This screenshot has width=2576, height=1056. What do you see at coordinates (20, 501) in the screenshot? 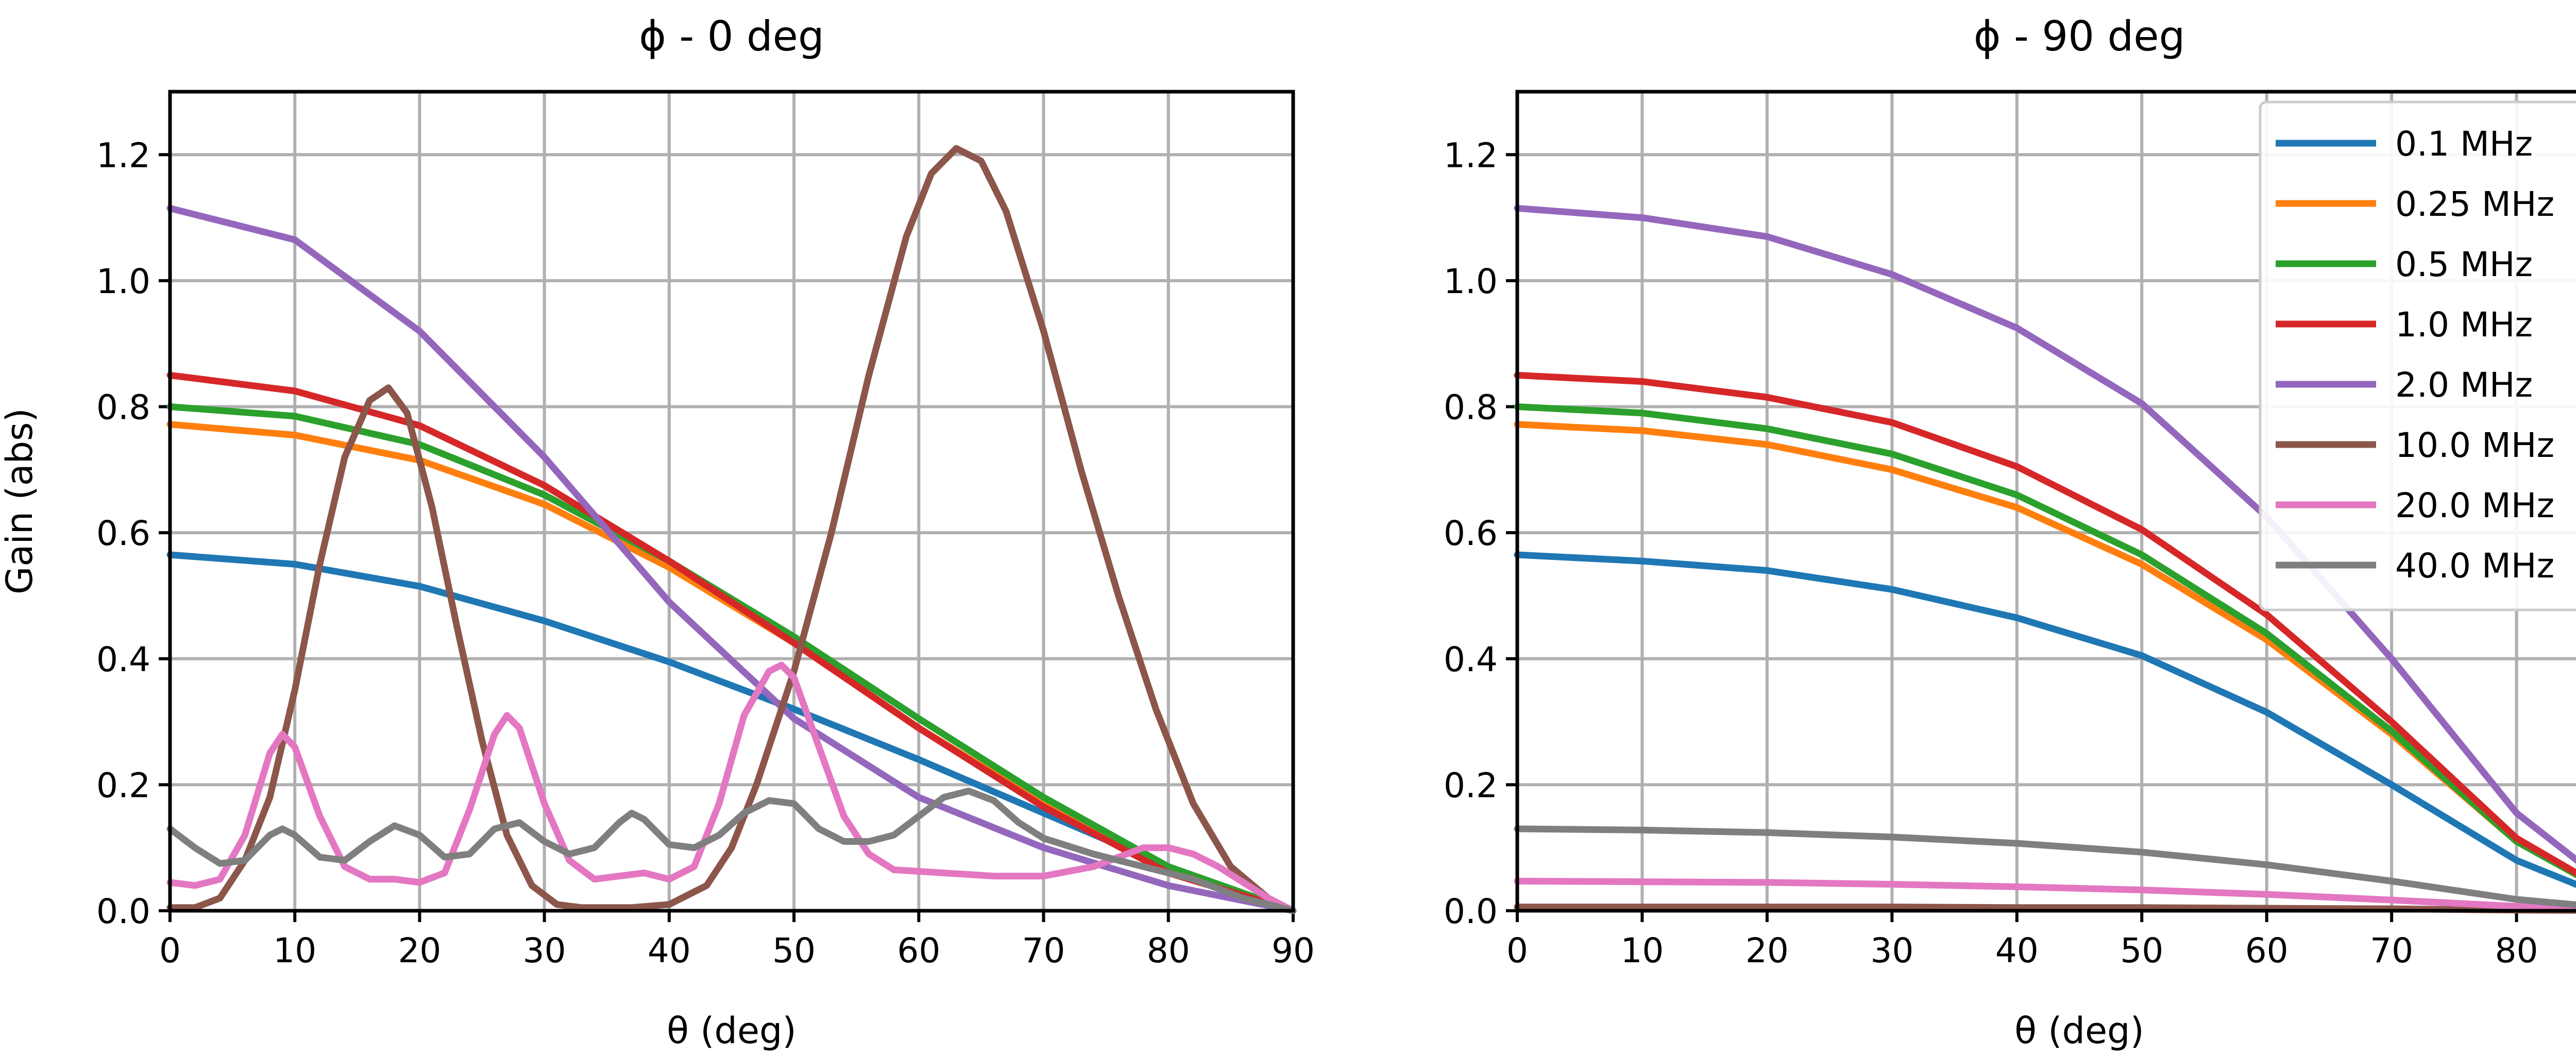
I see `y-axis-label: Gain (abs)` at bounding box center [20, 501].